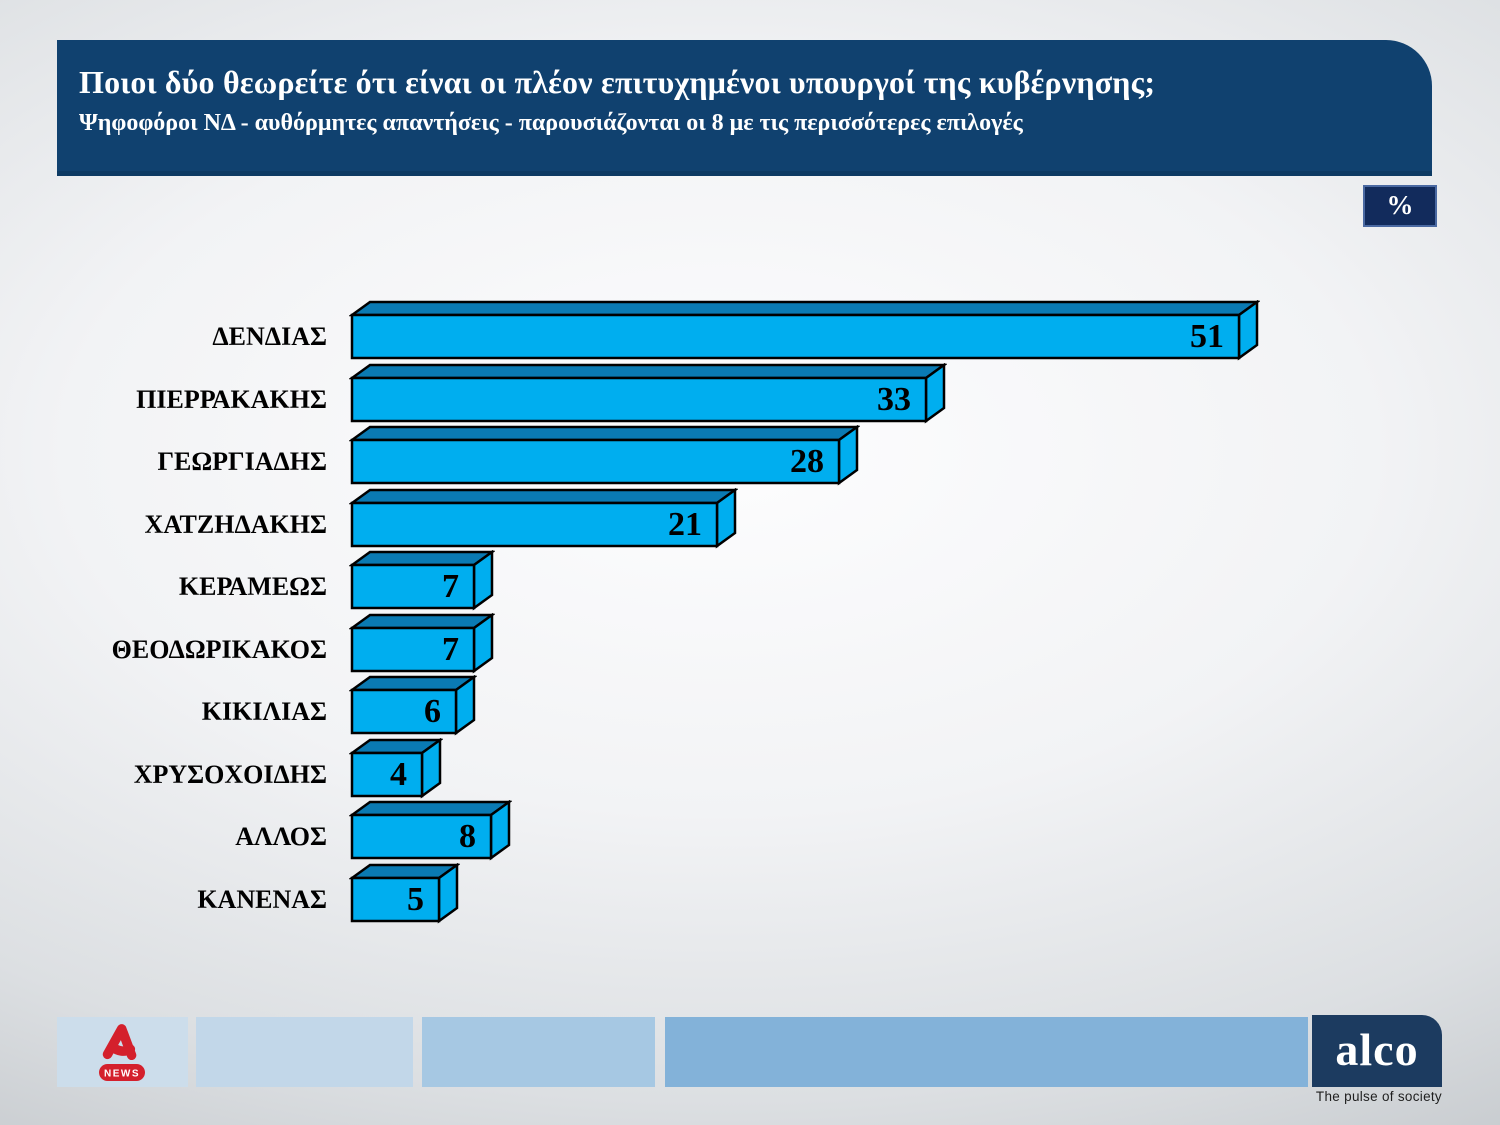 The height and width of the screenshot is (1125, 1500). What do you see at coordinates (1378, 1096) in the screenshot?
I see `alco-tagline: The pulse of society` at bounding box center [1378, 1096].